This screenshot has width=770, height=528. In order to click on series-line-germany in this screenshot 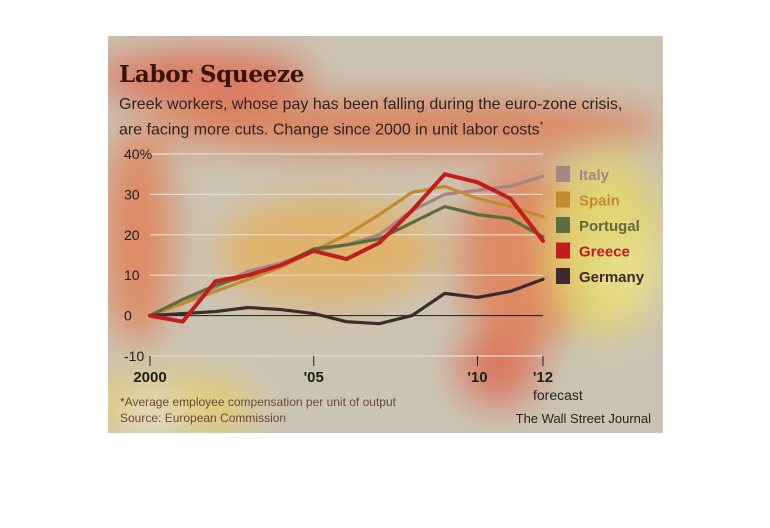, I will do `click(346, 301)`.